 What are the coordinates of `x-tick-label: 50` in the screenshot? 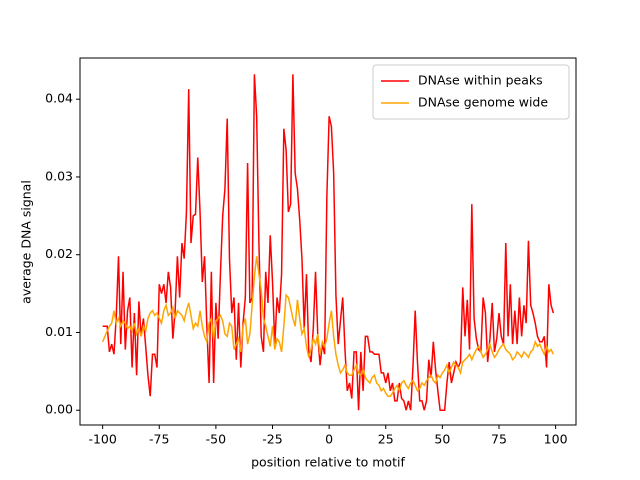 It's located at (442, 439).